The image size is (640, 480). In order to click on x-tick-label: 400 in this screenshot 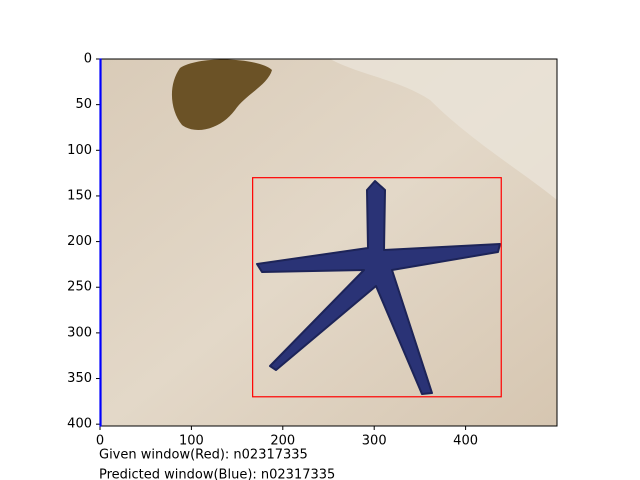, I will do `click(465, 441)`.